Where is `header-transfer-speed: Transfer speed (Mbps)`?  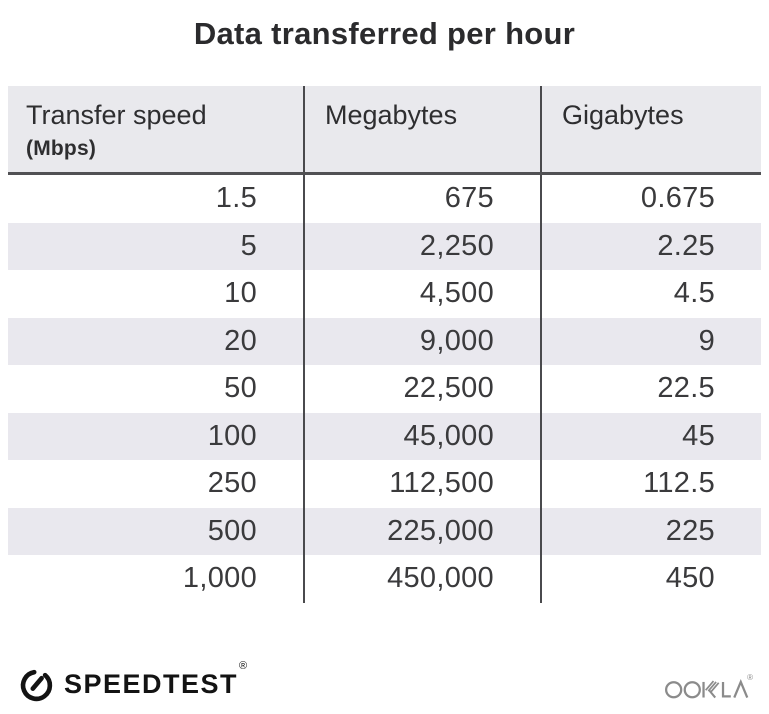
header-transfer-speed: Transfer speed (Mbps) is located at coordinates (155, 129).